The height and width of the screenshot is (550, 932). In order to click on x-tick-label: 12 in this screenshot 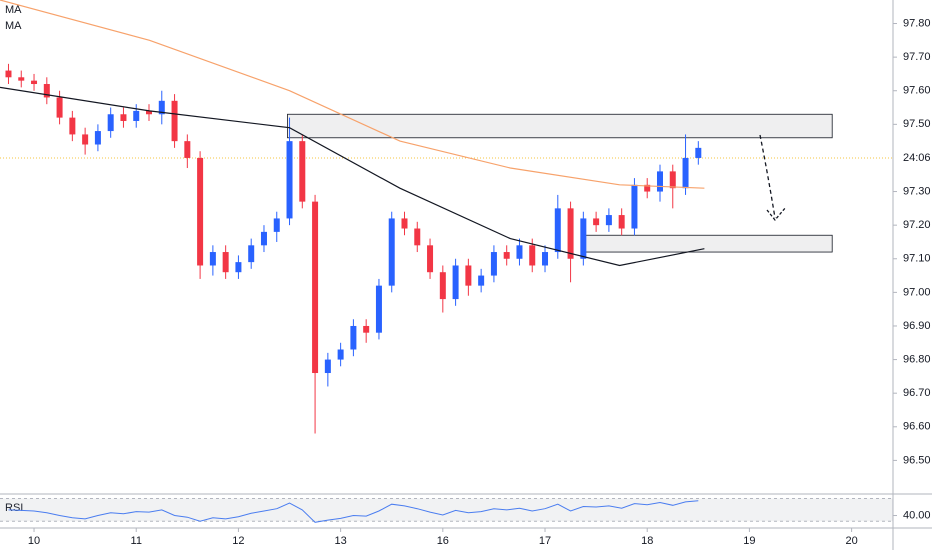, I will do `click(238, 541)`.